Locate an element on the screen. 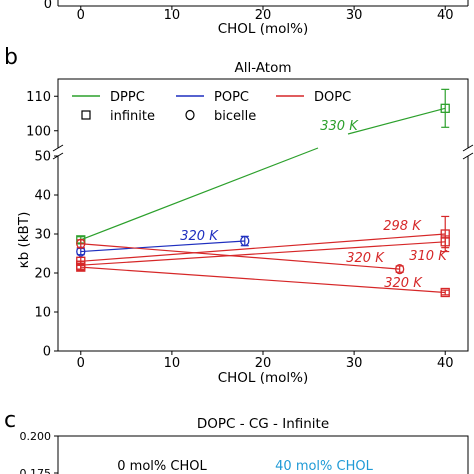 The height and width of the screenshot is (474, 474). lower-y-tick-label: 40 is located at coordinates (42, 196).